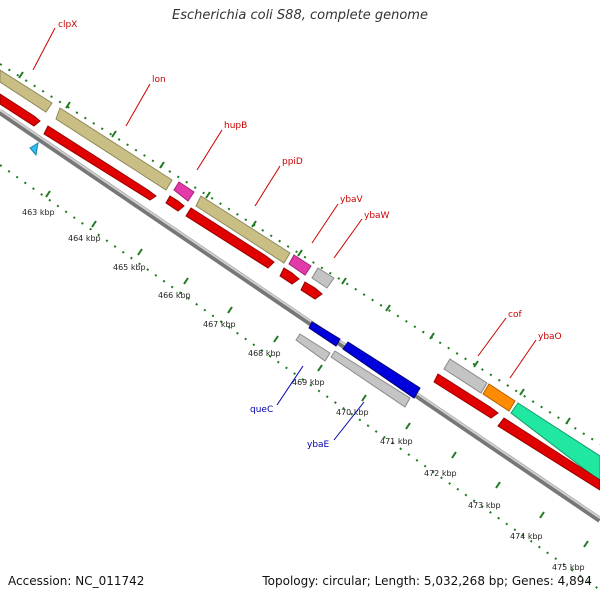  What do you see at coordinates (377, 216) in the screenshot?
I see `gene-label-ybaW: ybaW` at bounding box center [377, 216].